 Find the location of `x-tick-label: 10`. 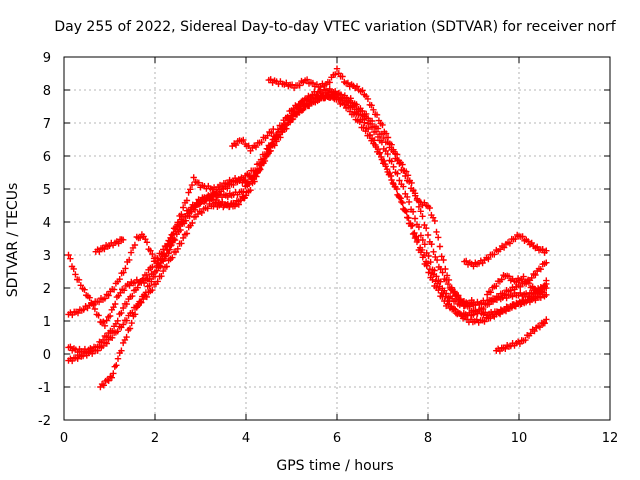

x-tick-label: 10 is located at coordinates (519, 438).